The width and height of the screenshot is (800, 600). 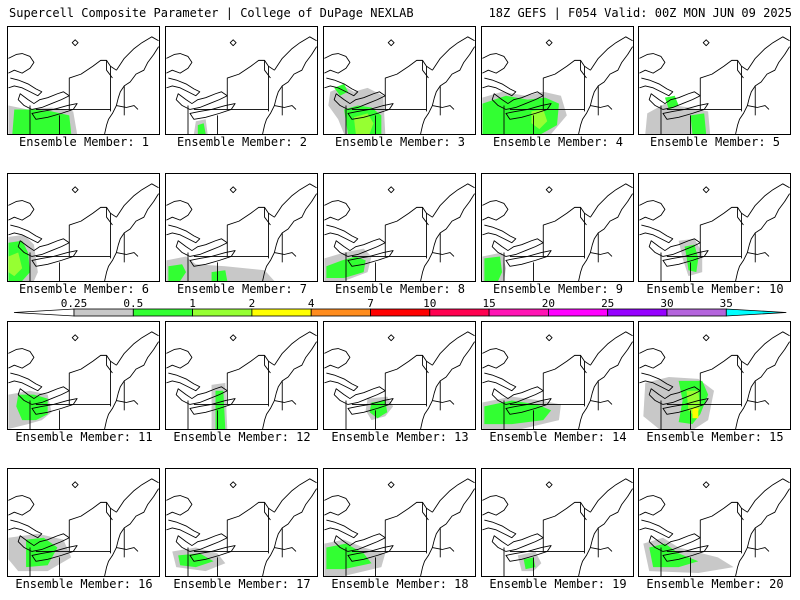 What do you see at coordinates (715, 437) in the screenshot?
I see `ensemble-member-label: Ensemble Member: 15` at bounding box center [715, 437].